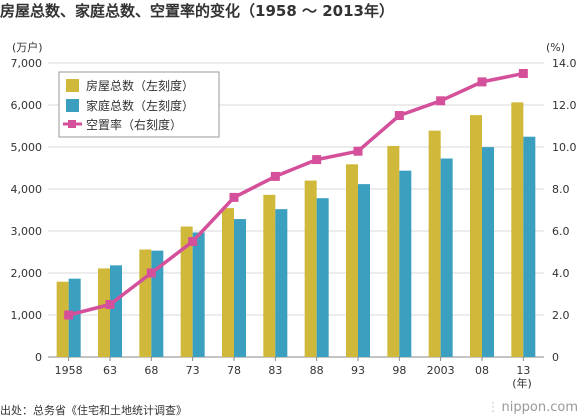 This screenshot has height=420, width=584. Describe the element at coordinates (523, 370) in the screenshot. I see `x-tick-label: 13` at that location.